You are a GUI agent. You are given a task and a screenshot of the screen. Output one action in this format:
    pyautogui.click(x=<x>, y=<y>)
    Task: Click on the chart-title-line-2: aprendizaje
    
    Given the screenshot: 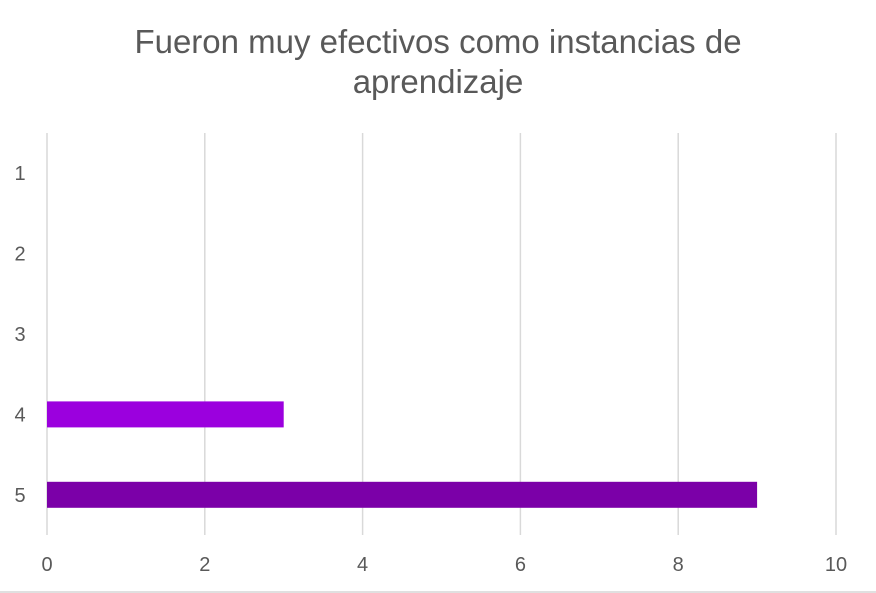 What is the action you would take?
    pyautogui.click(x=438, y=81)
    